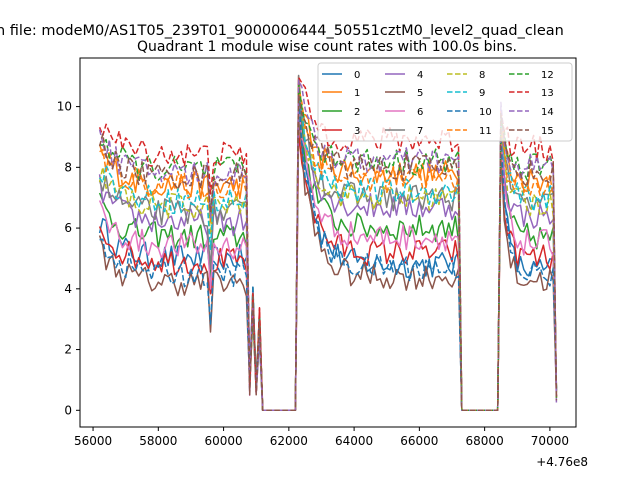 This screenshot has height=480, width=640. What do you see at coordinates (482, 75) in the screenshot?
I see `legend-label-8: 8` at bounding box center [482, 75].